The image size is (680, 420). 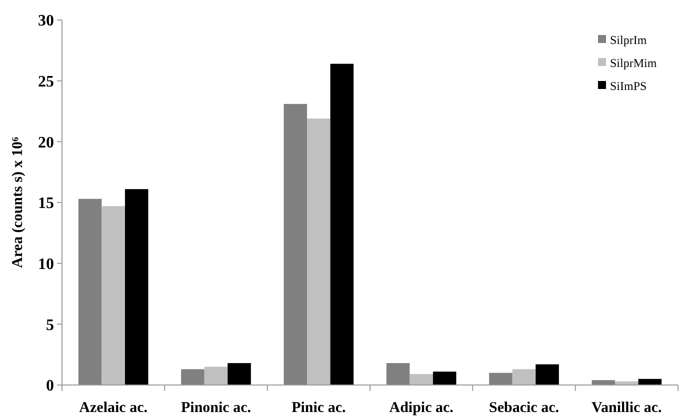 I want to click on y-tick-label: 25, so click(x=46, y=81).